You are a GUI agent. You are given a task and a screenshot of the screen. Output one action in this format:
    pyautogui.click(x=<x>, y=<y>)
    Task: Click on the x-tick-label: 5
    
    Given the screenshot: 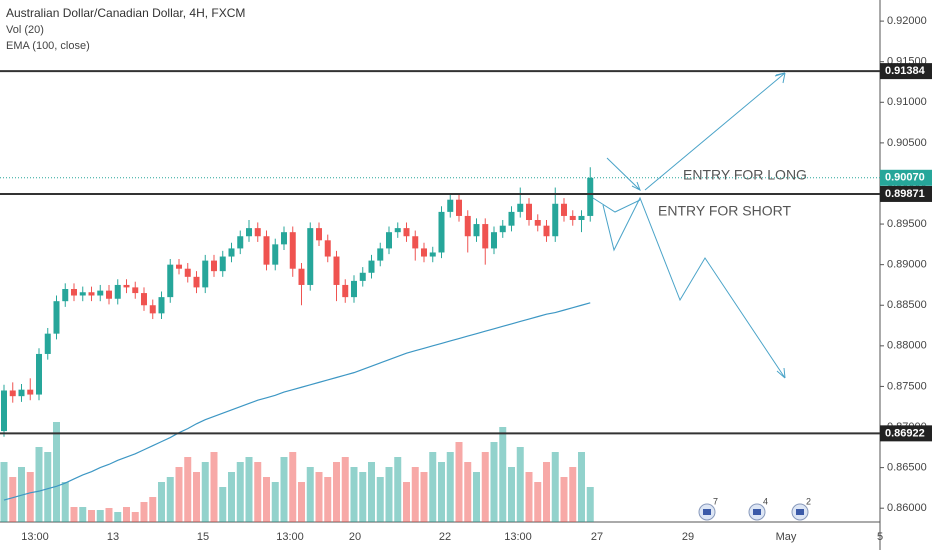 What is the action you would take?
    pyautogui.click(x=880, y=537)
    